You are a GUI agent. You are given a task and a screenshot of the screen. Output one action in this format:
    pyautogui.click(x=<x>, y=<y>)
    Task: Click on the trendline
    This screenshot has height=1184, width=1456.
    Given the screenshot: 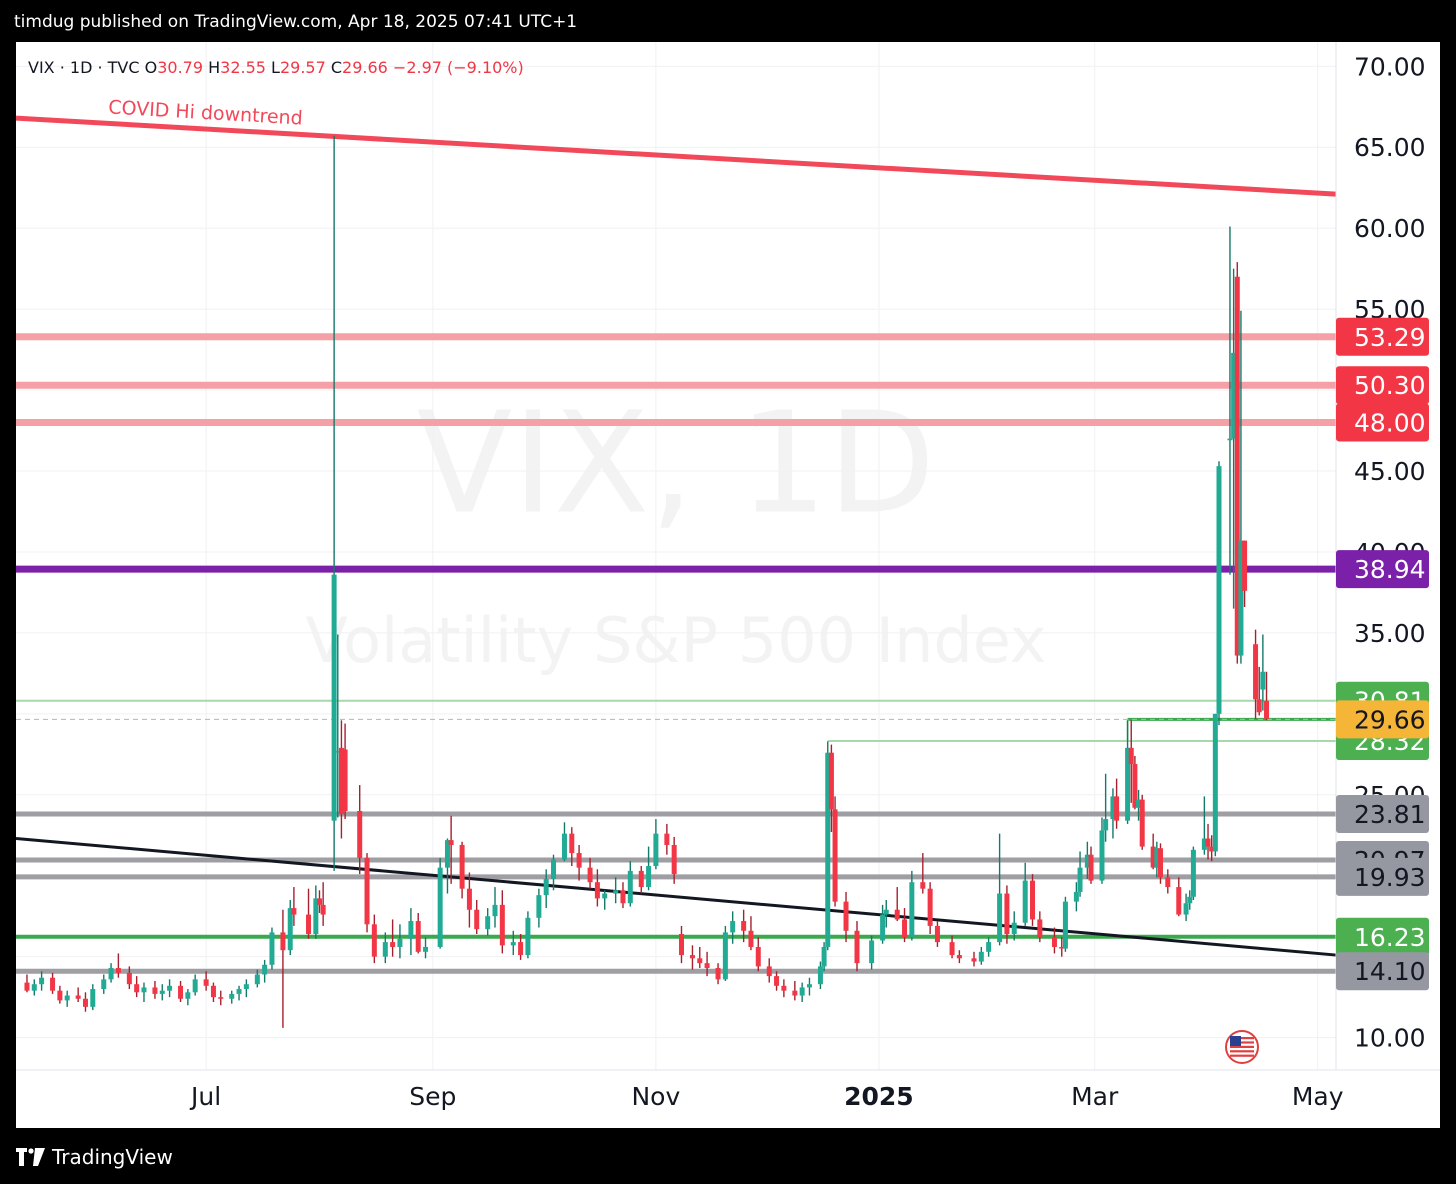 What is the action you would take?
    pyautogui.click(x=676, y=156)
    